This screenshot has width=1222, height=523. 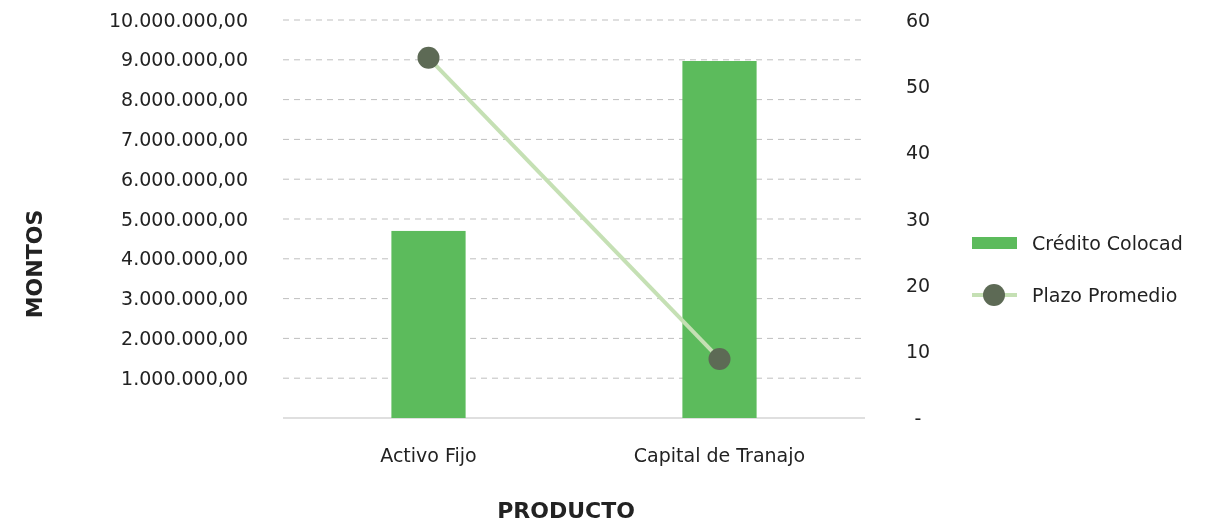 I want to click on y2-tick-label: 10, so click(x=918, y=351).